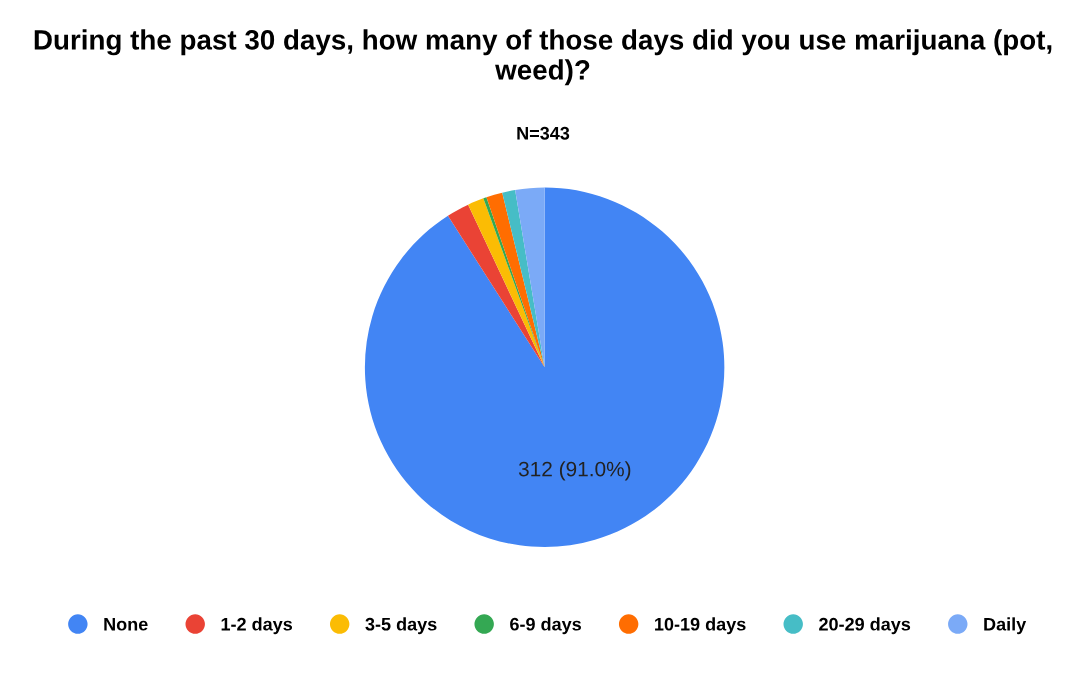  I want to click on legend-label: 1-2 days, so click(257, 626).